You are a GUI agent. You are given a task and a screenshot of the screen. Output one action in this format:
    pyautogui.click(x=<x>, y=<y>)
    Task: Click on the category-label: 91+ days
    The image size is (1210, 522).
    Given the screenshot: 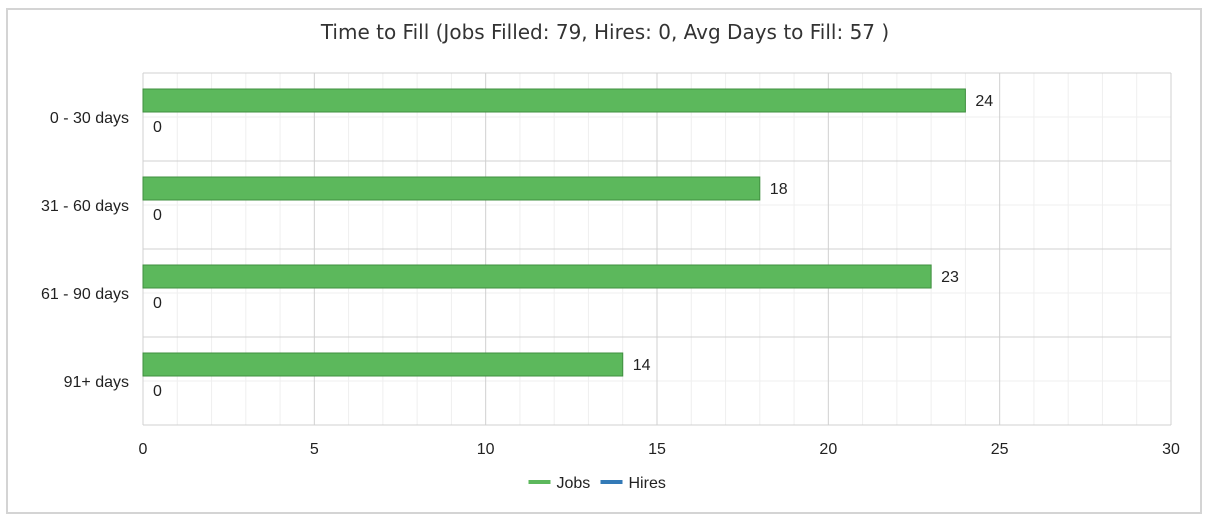 What is the action you would take?
    pyautogui.click(x=96, y=382)
    